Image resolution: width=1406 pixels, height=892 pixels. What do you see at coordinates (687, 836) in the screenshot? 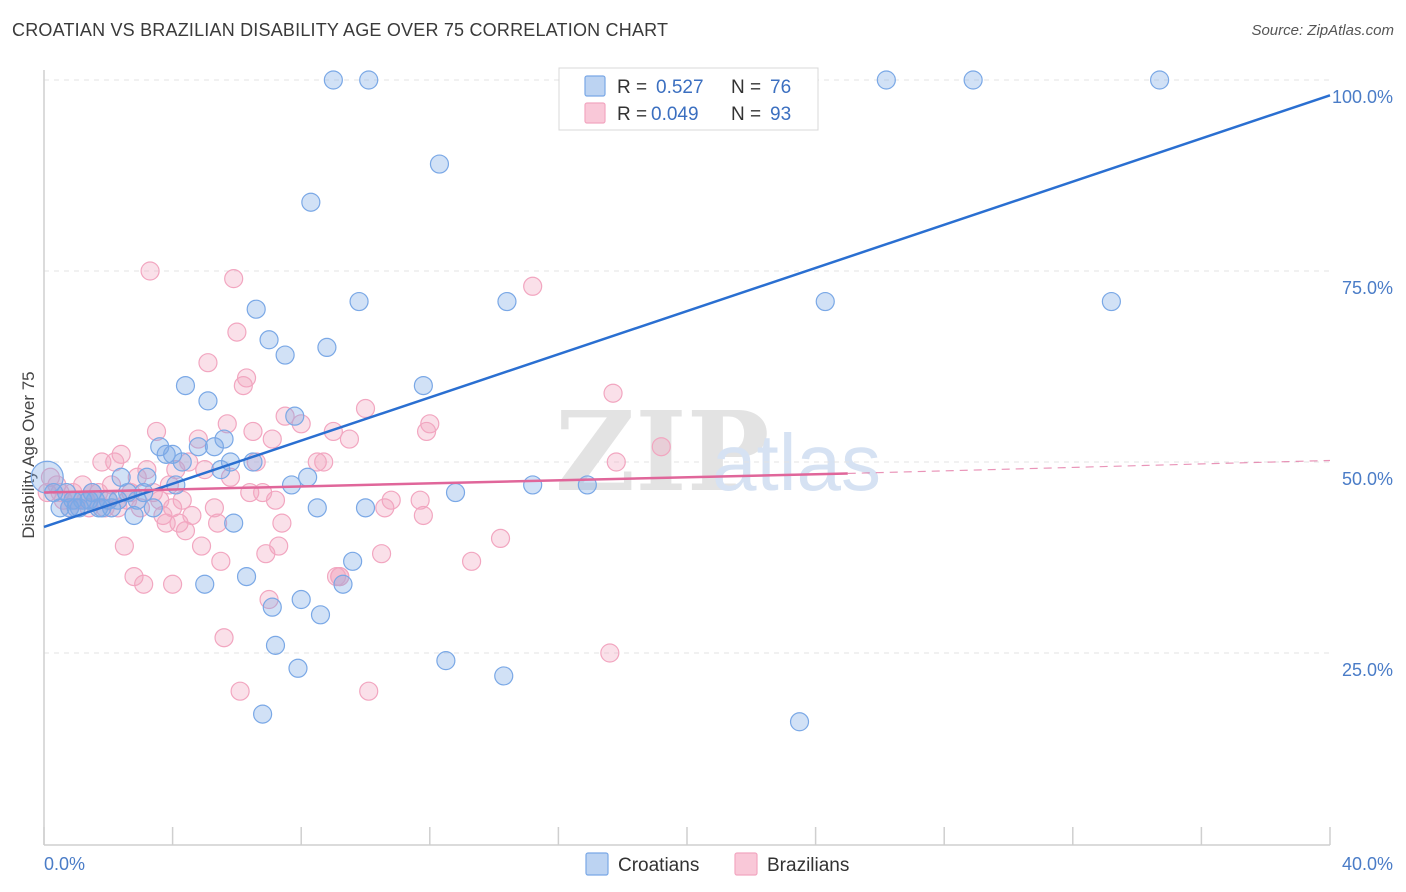
I see `x-ticks` at bounding box center [687, 836].